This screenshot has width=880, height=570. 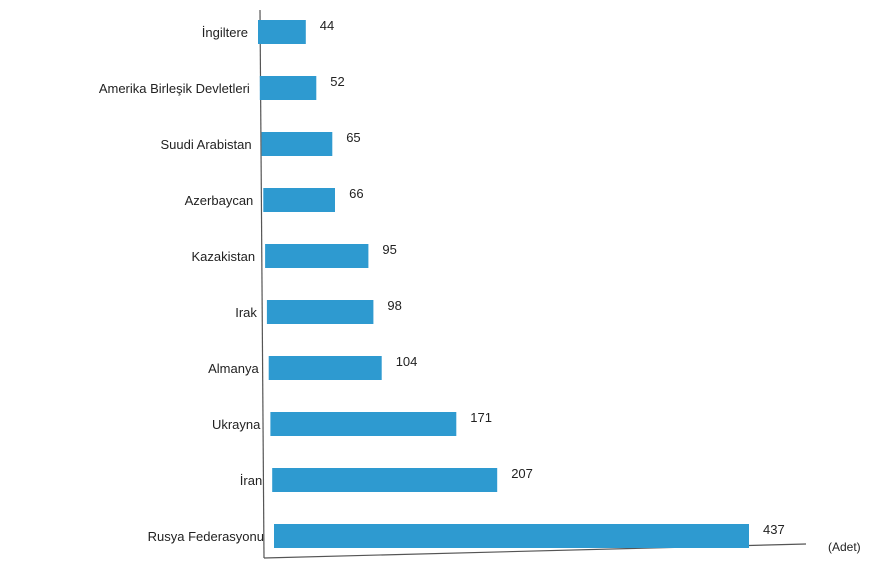 What do you see at coordinates (844, 547) in the screenshot?
I see `unit-label: (Adet)` at bounding box center [844, 547].